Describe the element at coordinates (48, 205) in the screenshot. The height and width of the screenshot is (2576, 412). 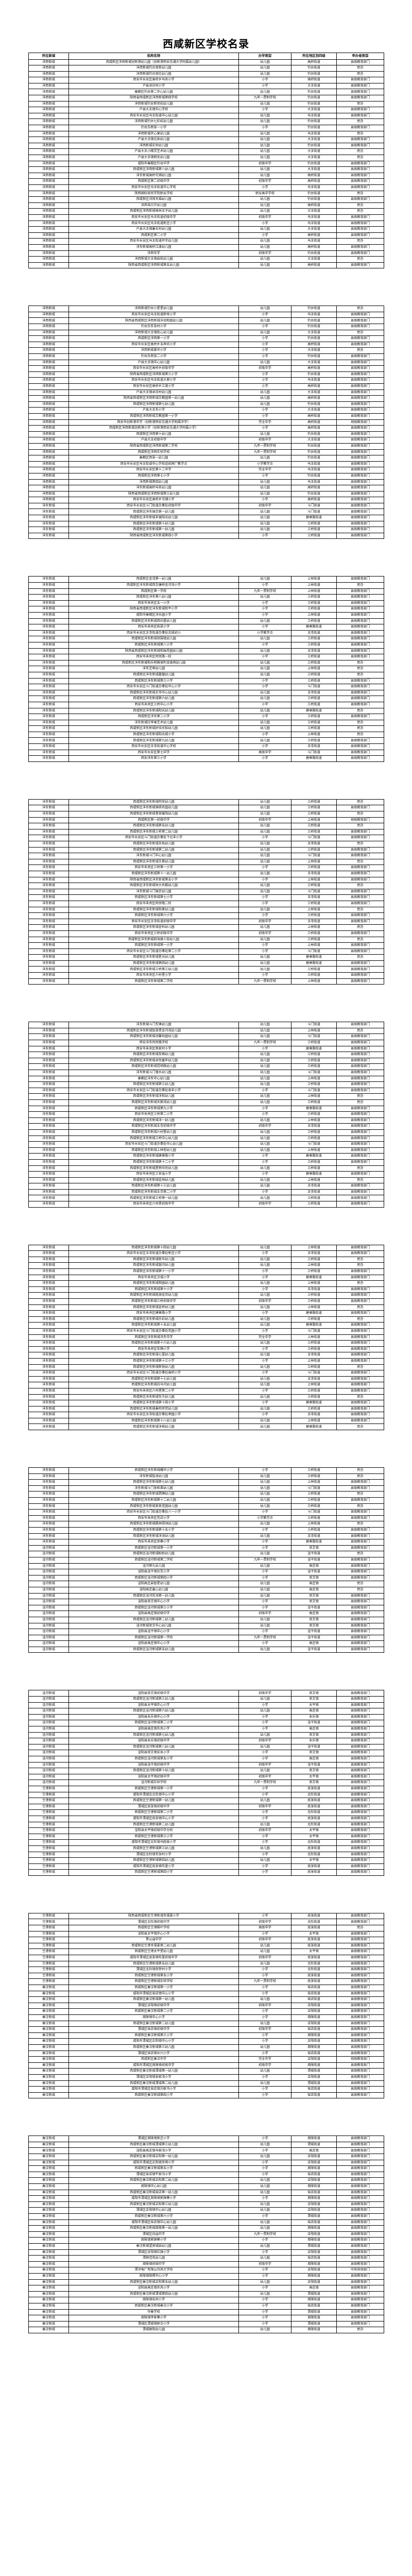
I see `cell-new-city: 沣西新城` at that location.